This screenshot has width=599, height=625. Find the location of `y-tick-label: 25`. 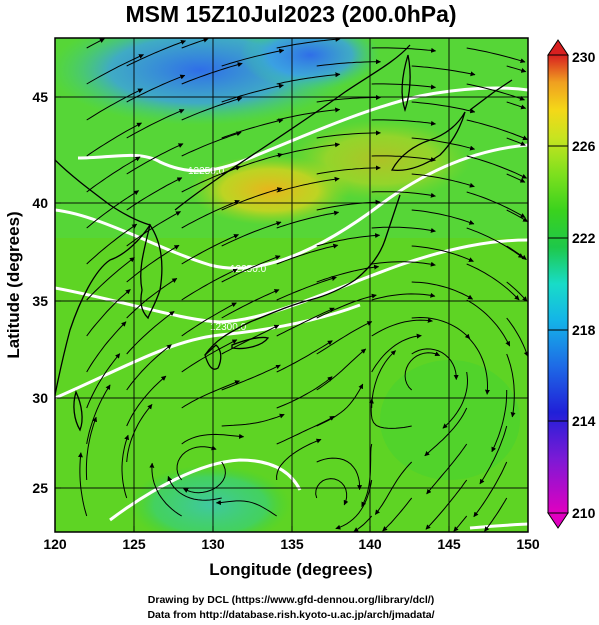

y-tick-label: 25 is located at coordinates (40, 488).